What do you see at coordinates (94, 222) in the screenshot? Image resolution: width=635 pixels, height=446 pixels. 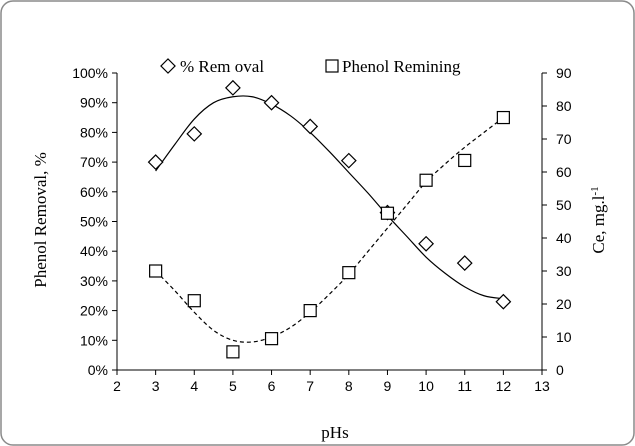 I see `left-y-tick-label: 50%` at bounding box center [94, 222].